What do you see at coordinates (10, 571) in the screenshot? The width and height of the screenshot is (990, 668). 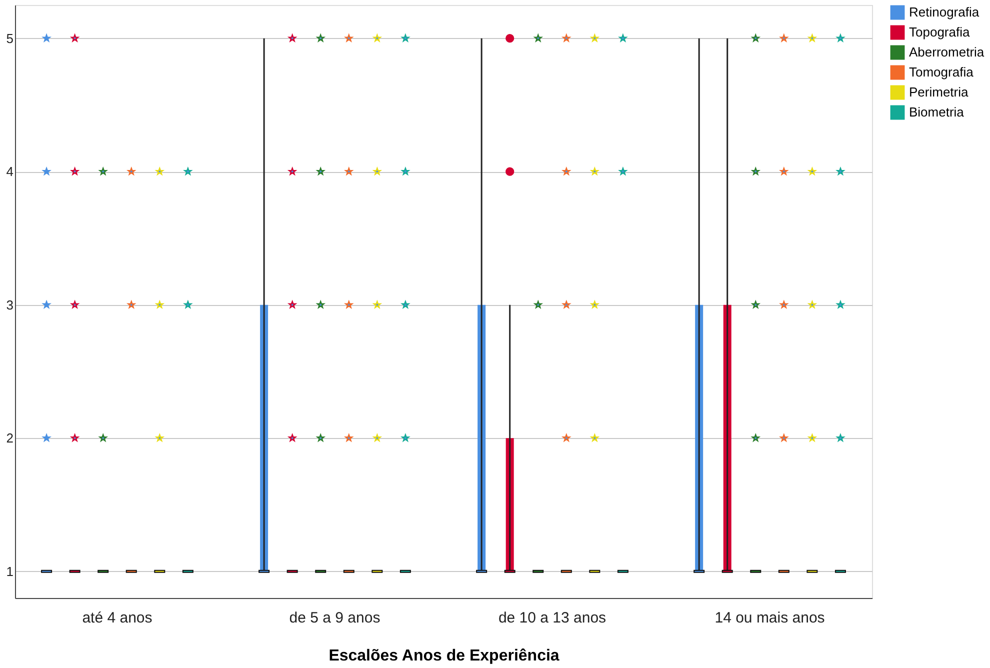 I see `y-tick-label: 1` at bounding box center [10, 571].